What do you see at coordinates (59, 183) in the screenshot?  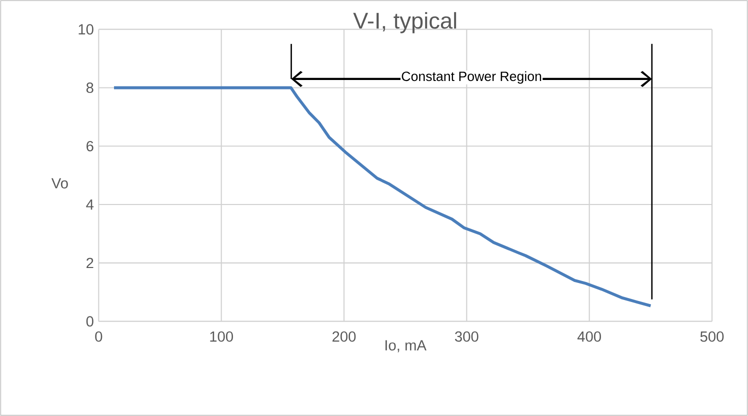 I see `y-axis-title: Vo` at bounding box center [59, 183].